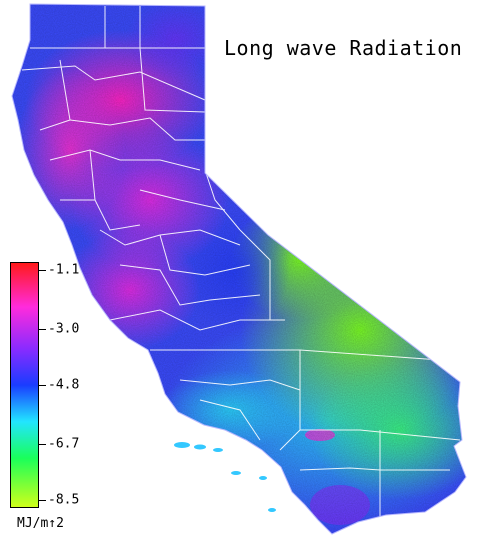 This screenshot has width=500, height=550. Describe the element at coordinates (64, 444) in the screenshot. I see `legend-tick-label: -6.7` at that location.